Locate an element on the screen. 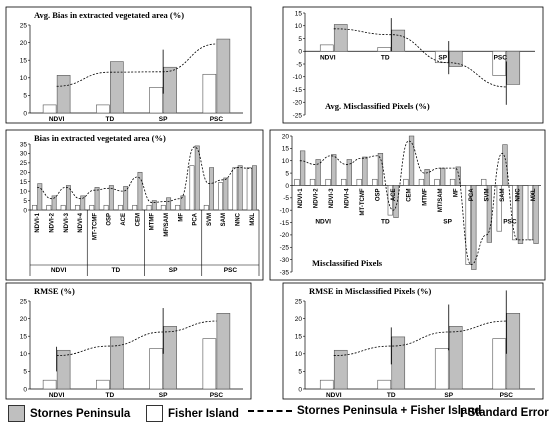 The height and width of the screenshot is (432, 550). y-tick-label: -25 is located at coordinates (285, 248).